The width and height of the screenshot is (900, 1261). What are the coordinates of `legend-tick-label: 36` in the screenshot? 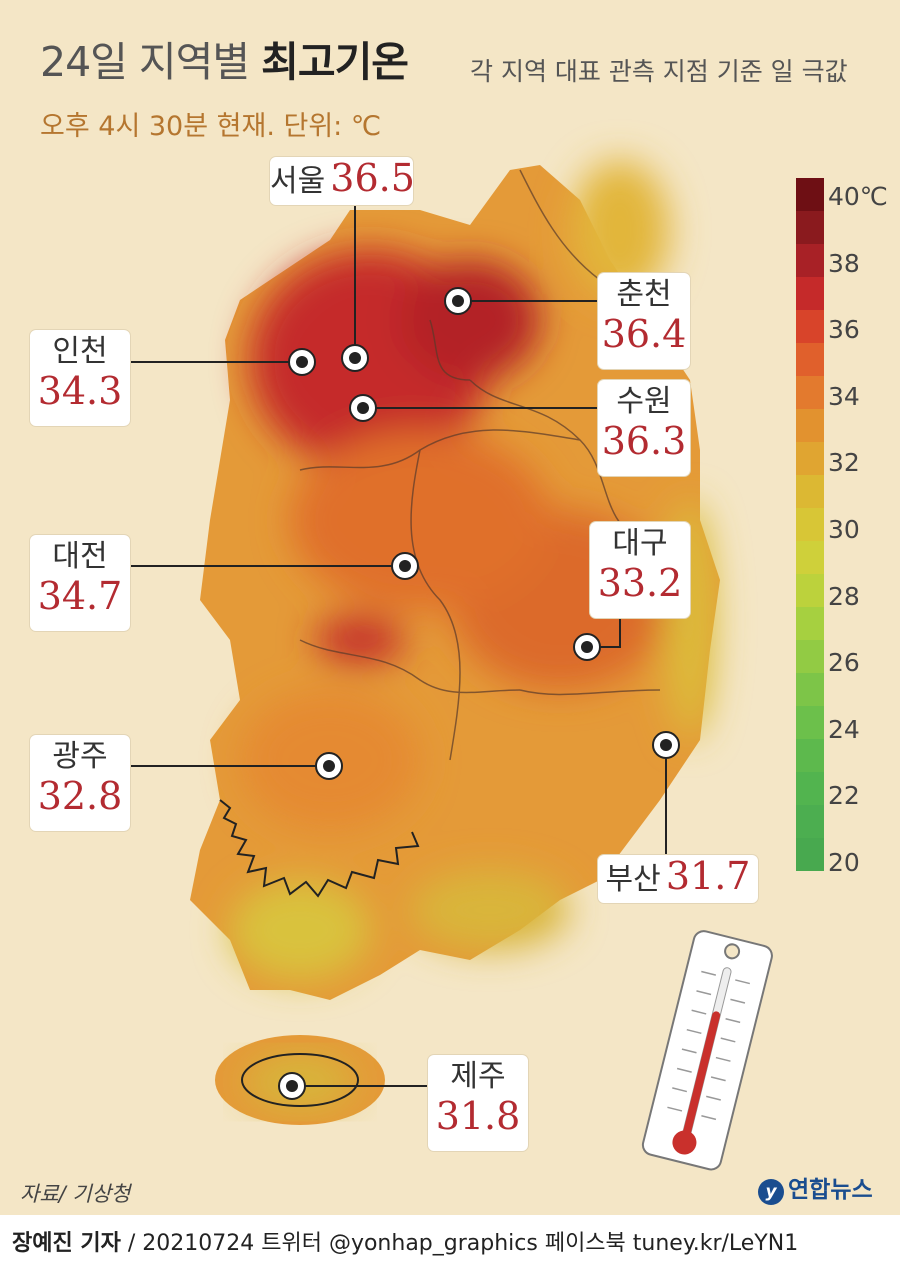 It's located at (844, 330).